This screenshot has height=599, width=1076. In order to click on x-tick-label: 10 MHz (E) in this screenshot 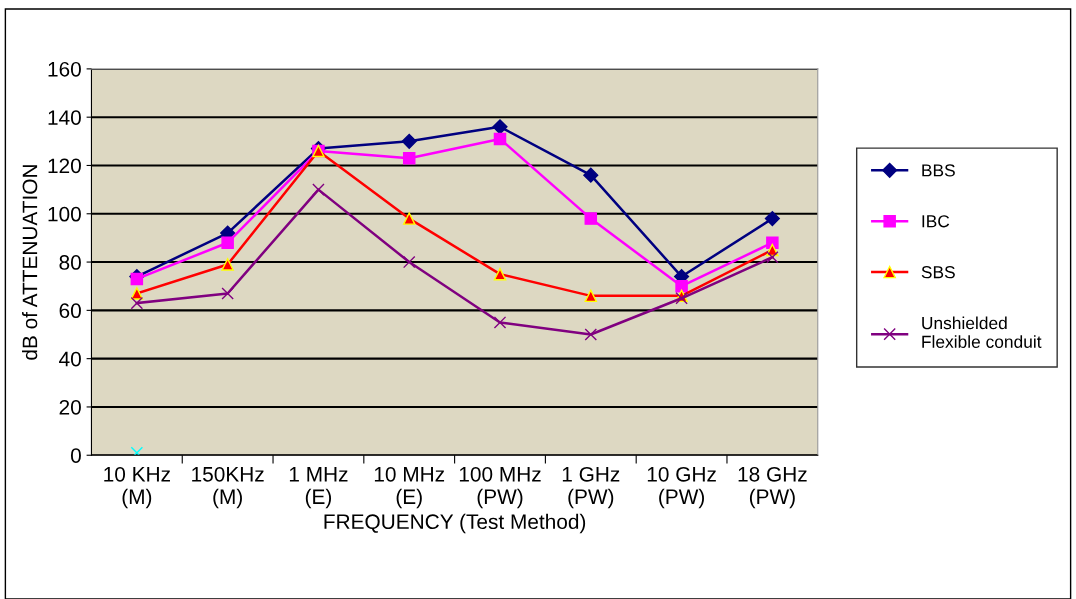, I will do `click(409, 487)`.